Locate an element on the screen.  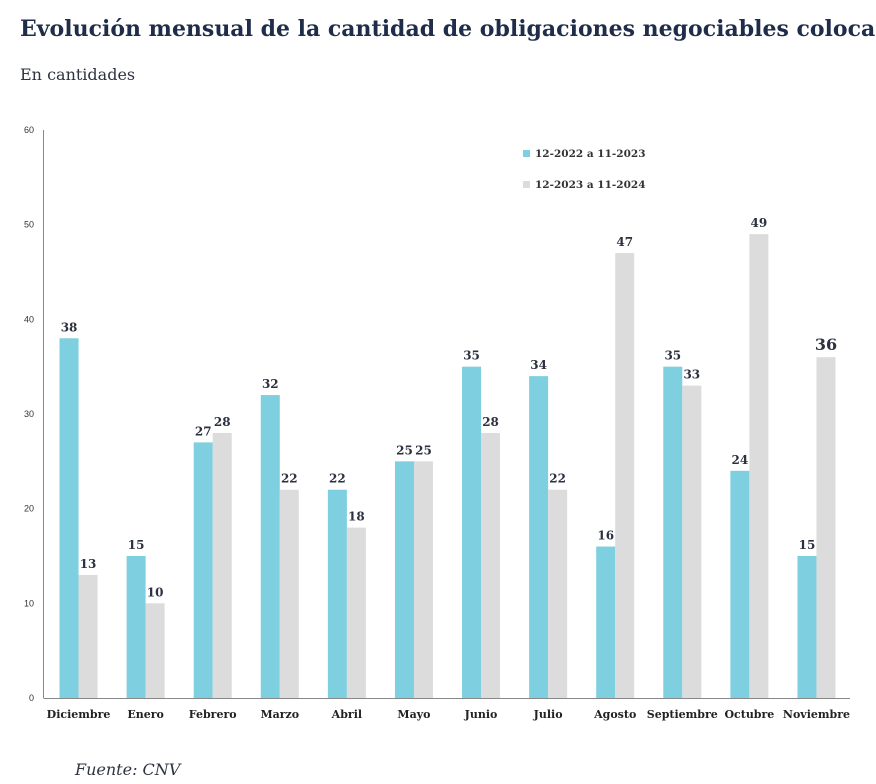
data-label: 33 is located at coordinates (691, 375).